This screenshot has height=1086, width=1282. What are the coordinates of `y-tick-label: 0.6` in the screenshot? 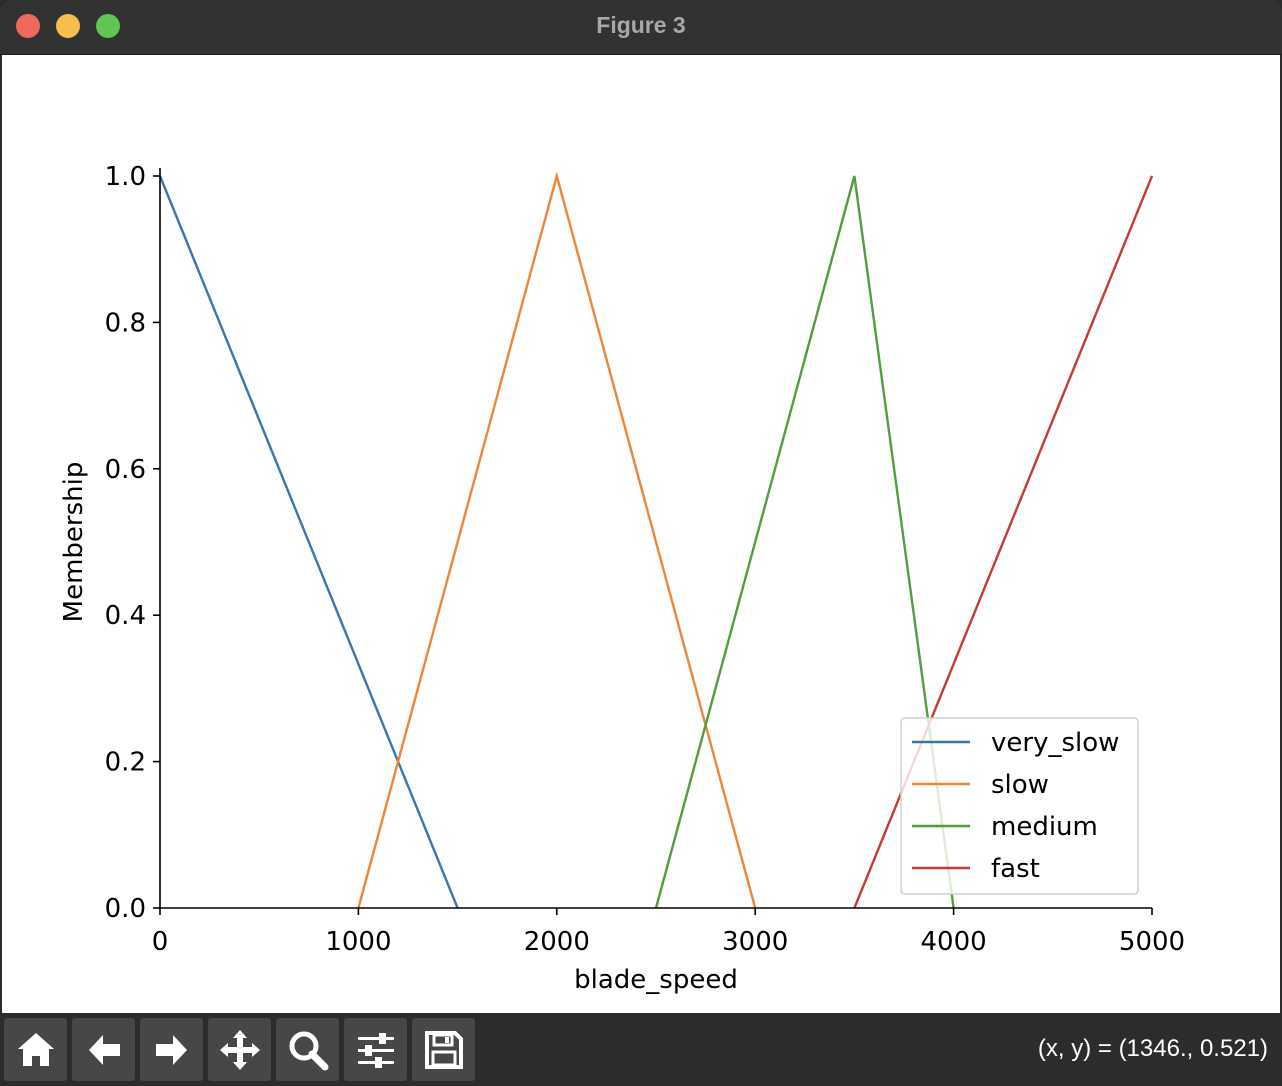 It's located at (125, 470).